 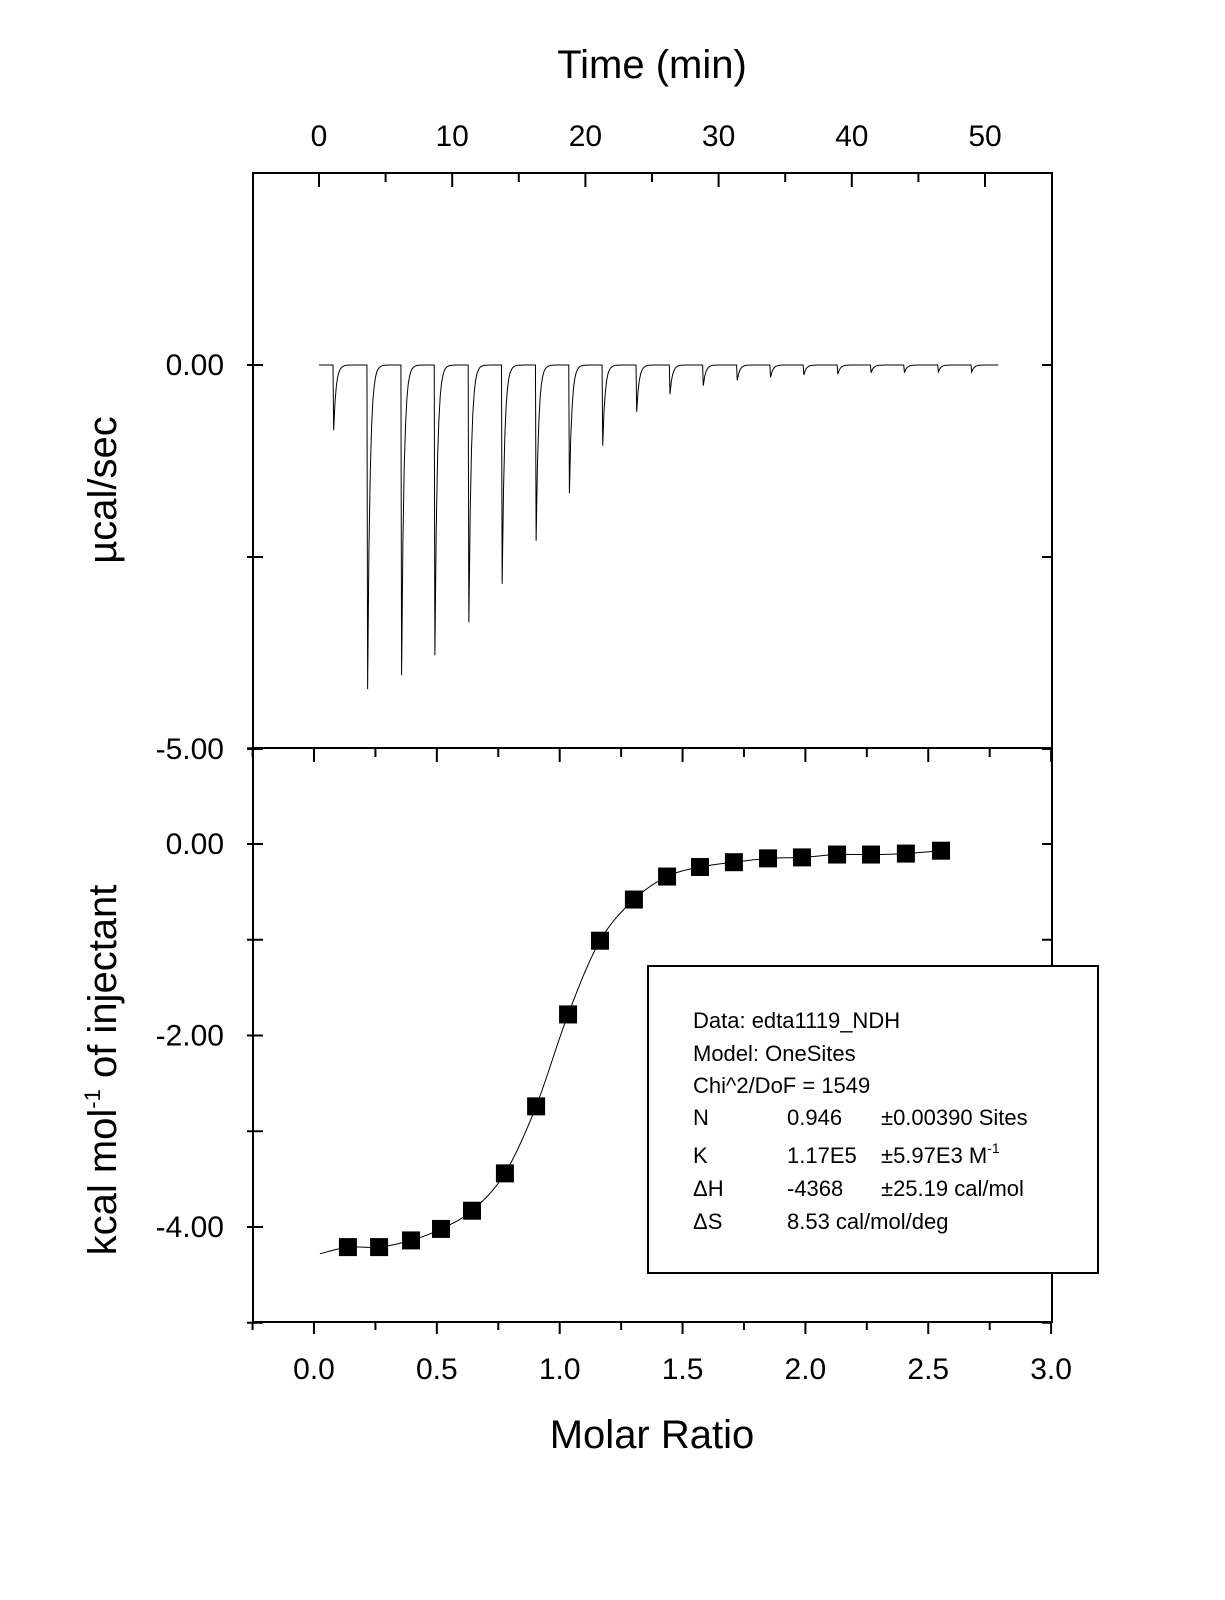 What do you see at coordinates (92, 1099) in the screenshot?
I see `ylabel-sup: -1` at bounding box center [92, 1099].